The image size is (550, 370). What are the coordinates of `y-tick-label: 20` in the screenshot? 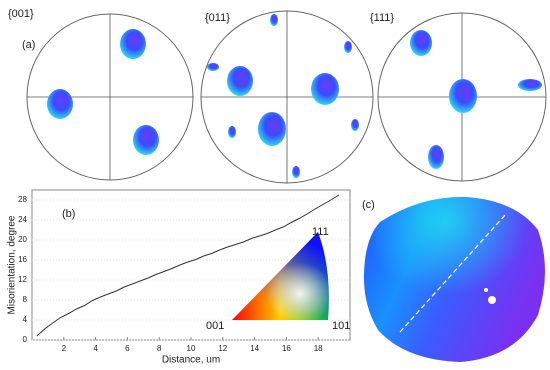 It's located at (22, 239).